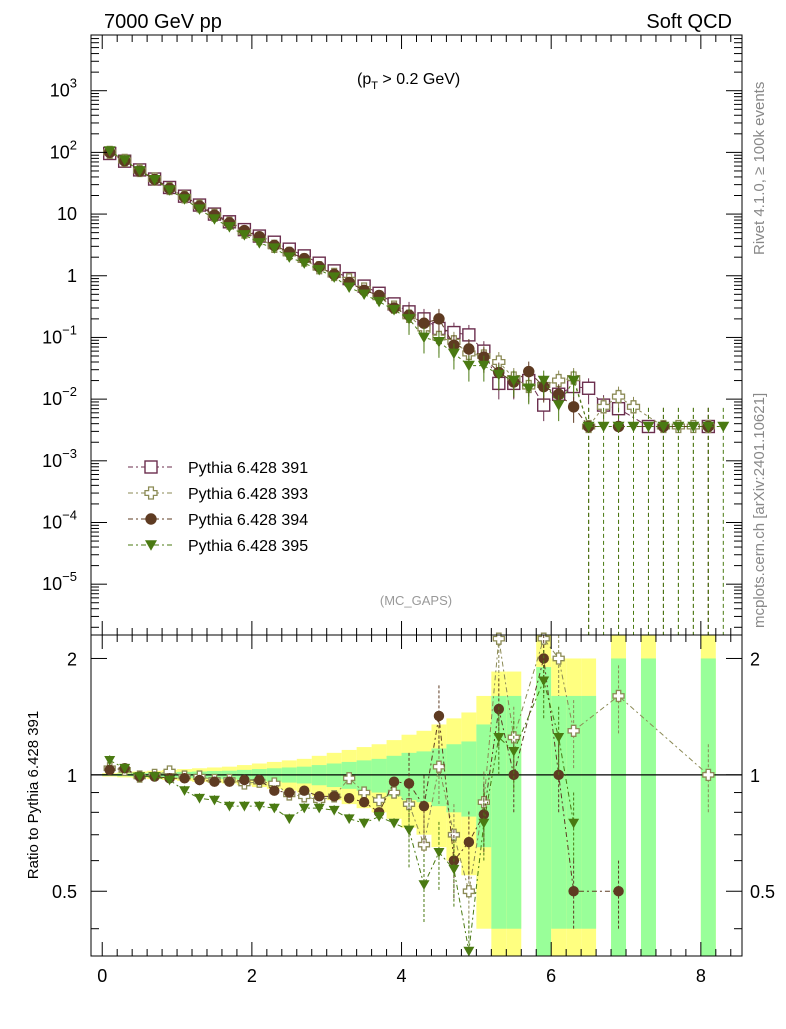 The image size is (786, 1029). I want to click on cut-label: (pT > 0.2 GeV), so click(408, 81).